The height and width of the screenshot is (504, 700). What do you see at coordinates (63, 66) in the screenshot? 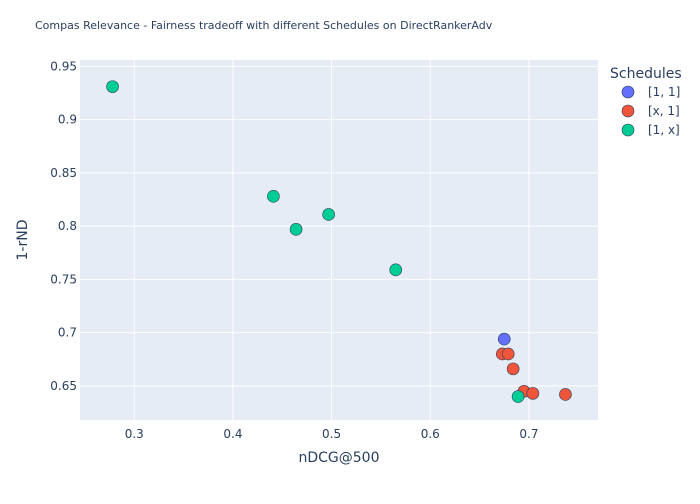
I see `y-tick-label: 0.95` at bounding box center [63, 66].